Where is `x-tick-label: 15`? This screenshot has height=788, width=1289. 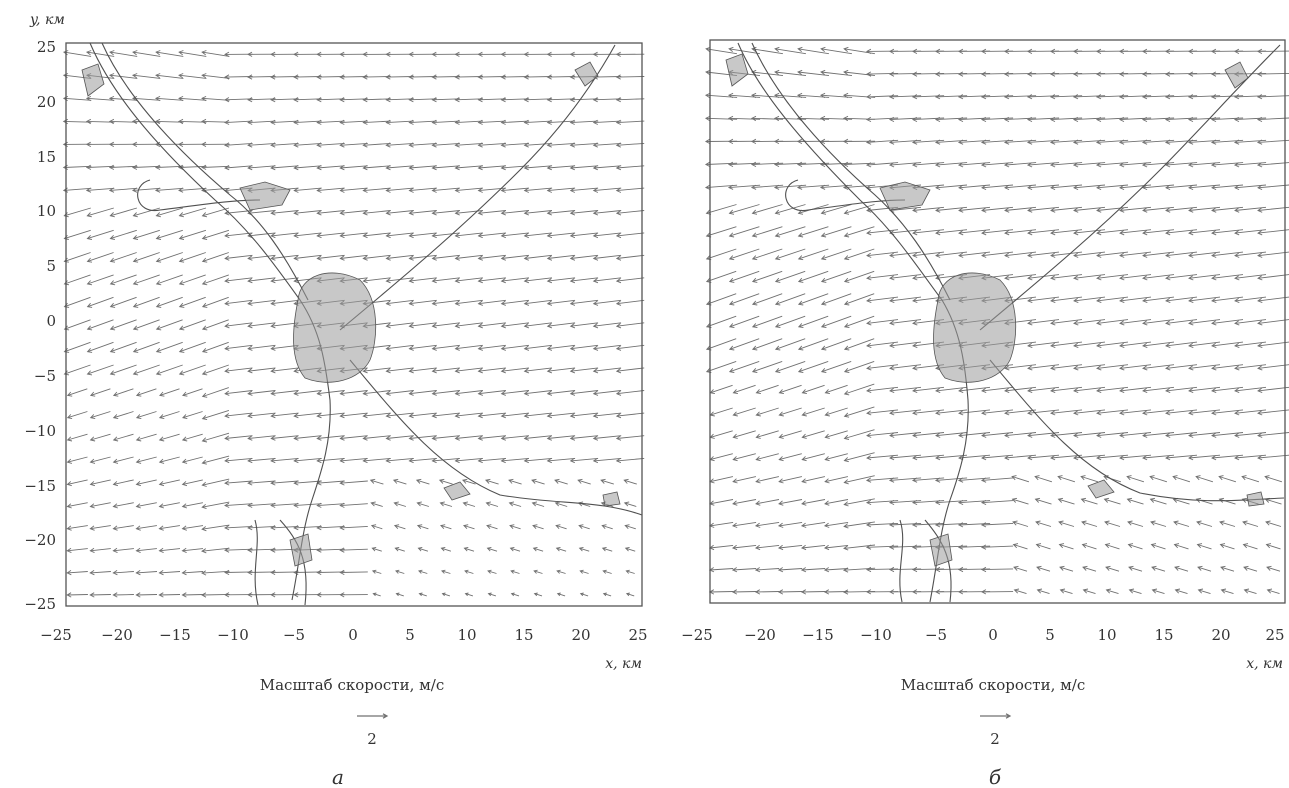 x-tick-label: 15 is located at coordinates (1163, 635).